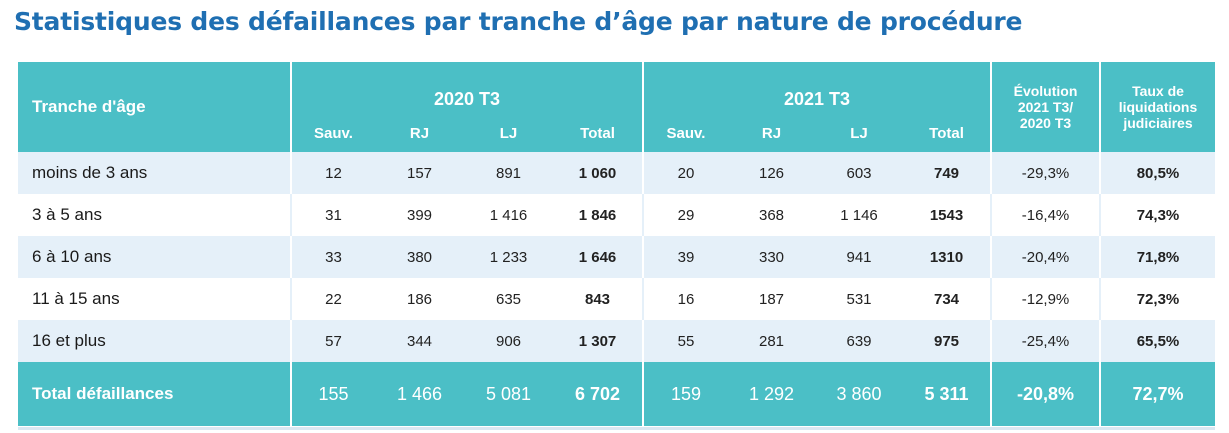  What do you see at coordinates (859, 299) in the screenshot?
I see `cell-lj-2021: 531` at bounding box center [859, 299].